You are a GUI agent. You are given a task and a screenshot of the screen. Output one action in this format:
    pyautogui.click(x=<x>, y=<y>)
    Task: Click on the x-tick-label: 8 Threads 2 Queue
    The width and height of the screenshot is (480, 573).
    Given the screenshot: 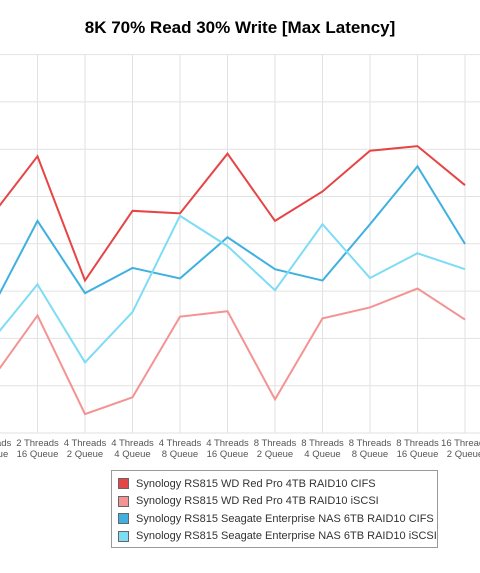 What is the action you would take?
    pyautogui.click(x=275, y=449)
    